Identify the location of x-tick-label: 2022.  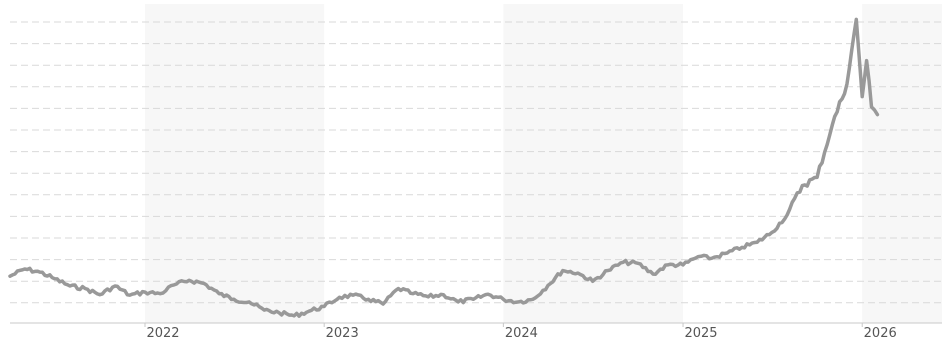
(162, 333).